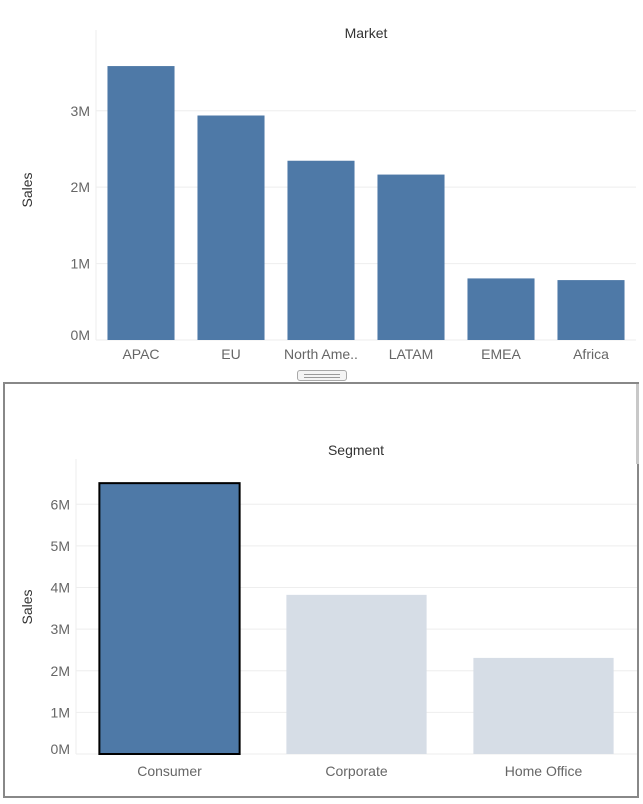 The image size is (643, 804). Describe the element at coordinates (356, 450) in the screenshot. I see `chart-title: Segment` at that location.